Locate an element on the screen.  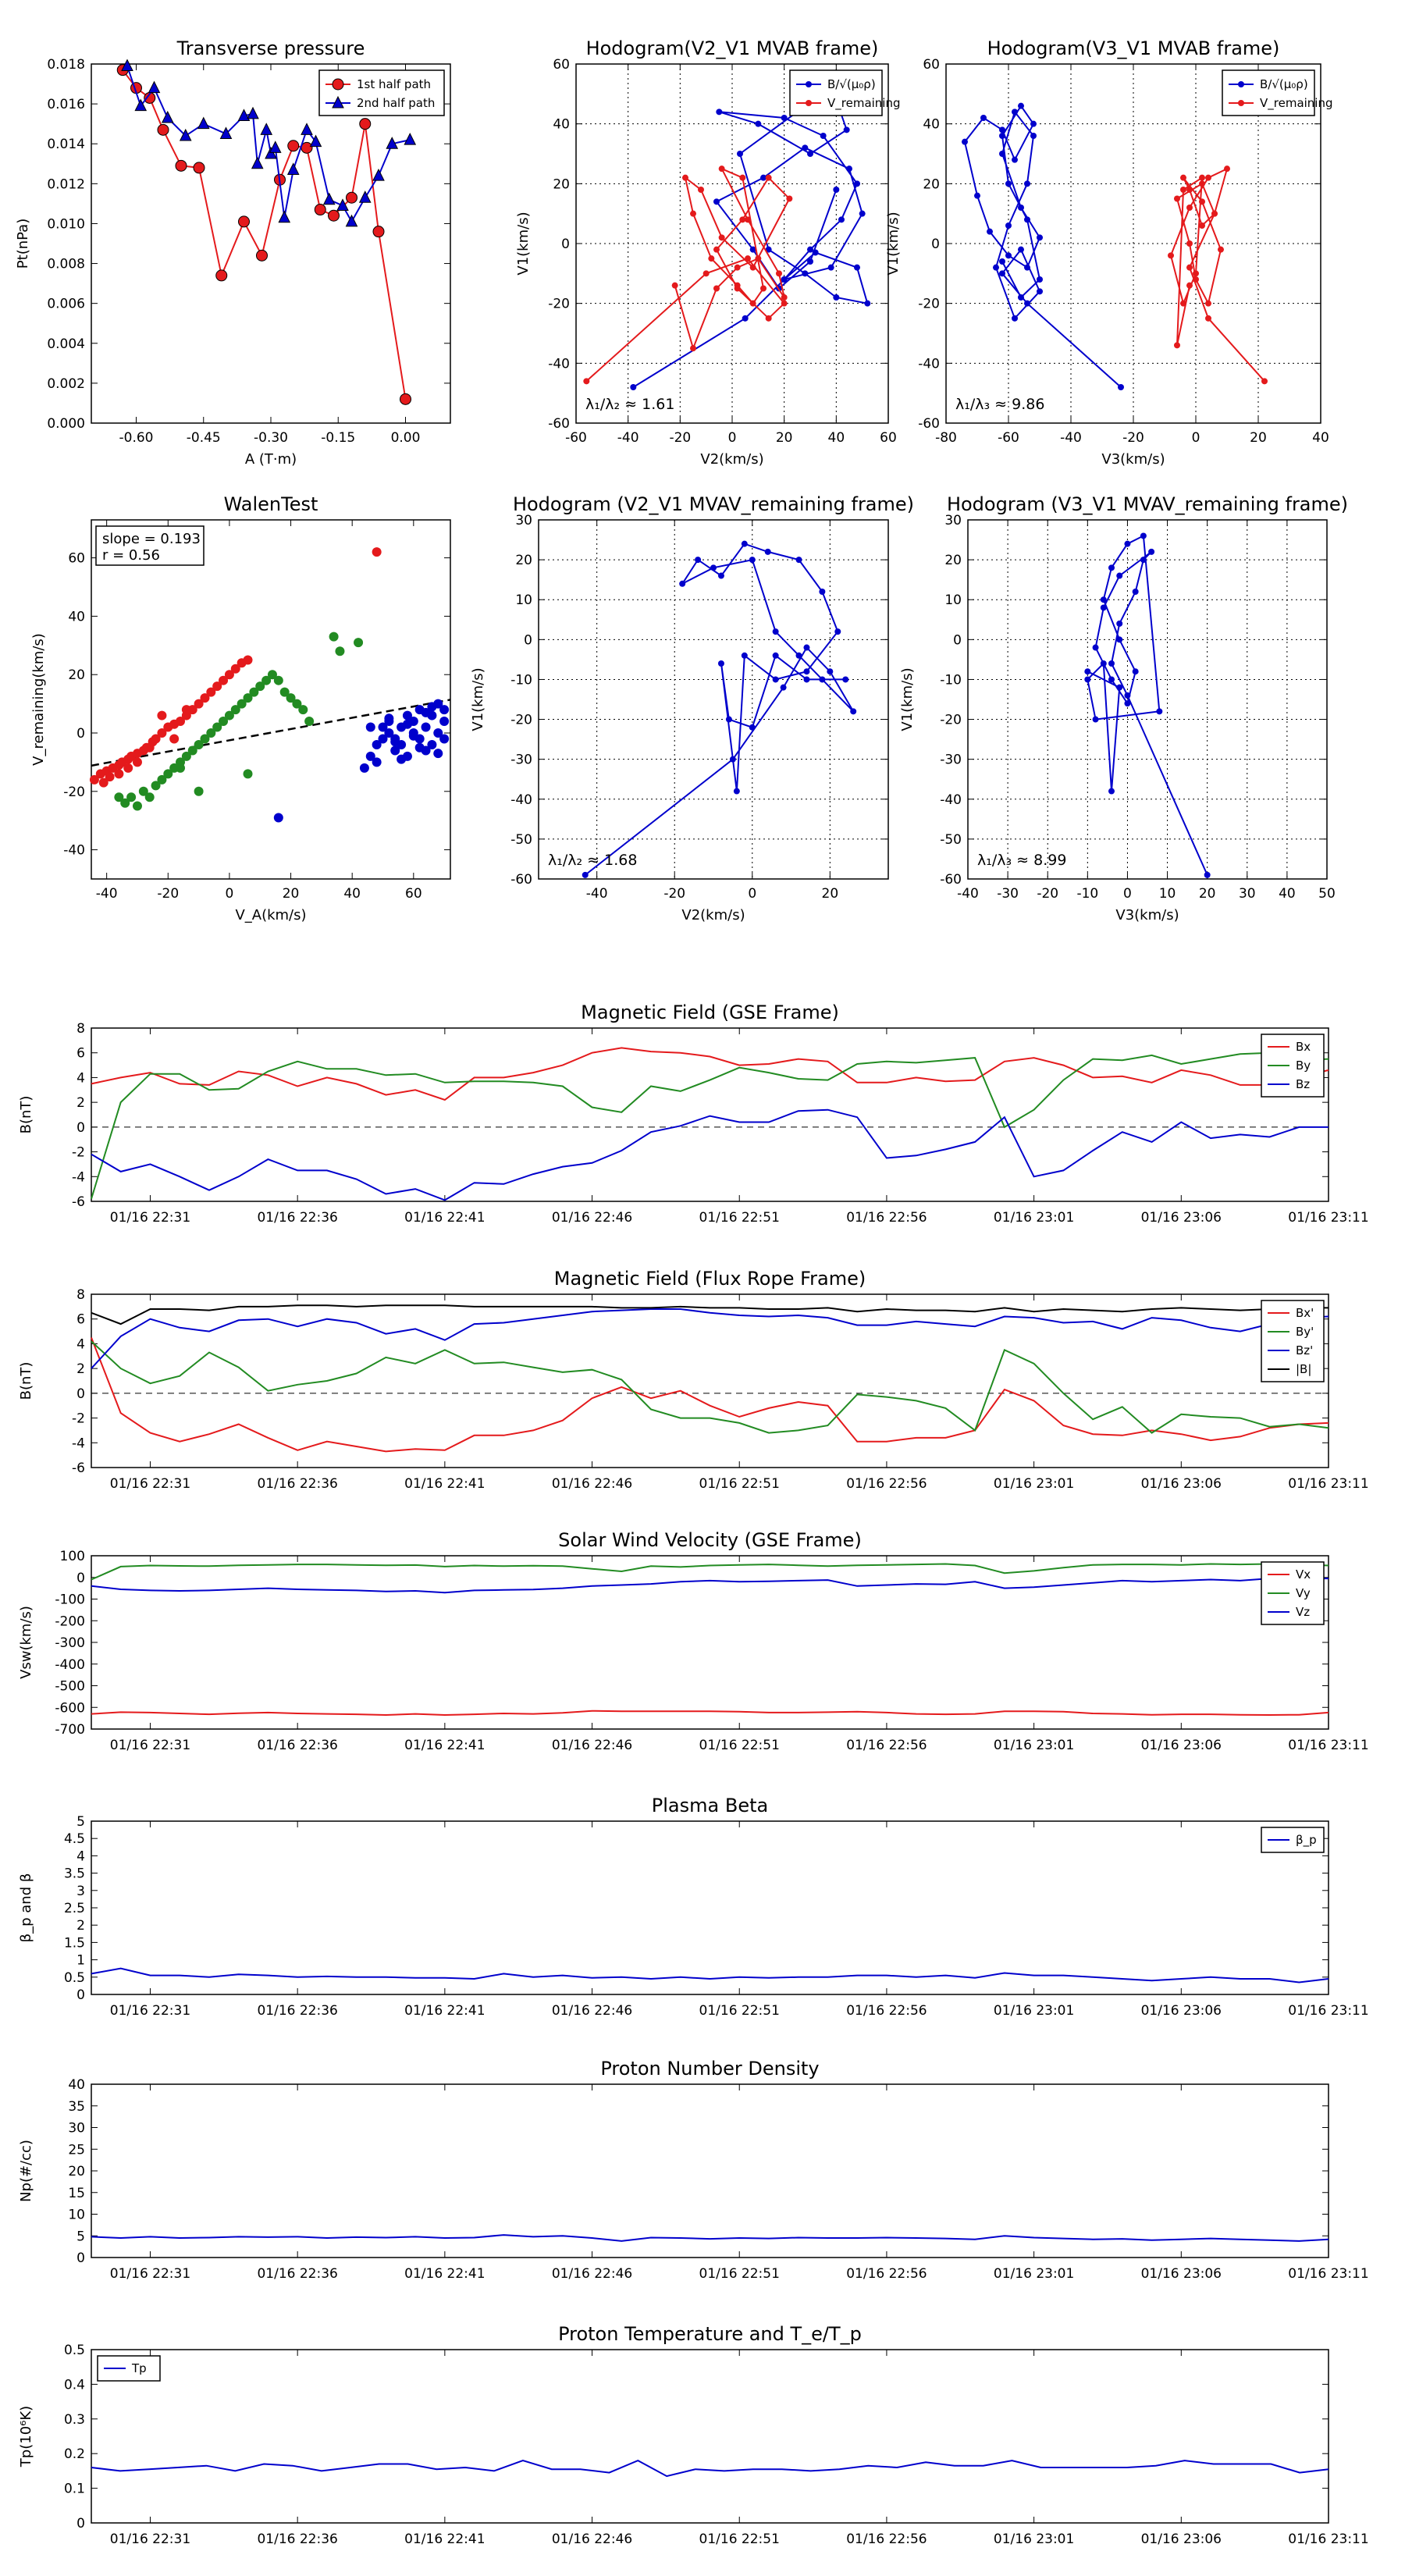
tp-xtick-label: -0.15 is located at coordinates (338, 438).